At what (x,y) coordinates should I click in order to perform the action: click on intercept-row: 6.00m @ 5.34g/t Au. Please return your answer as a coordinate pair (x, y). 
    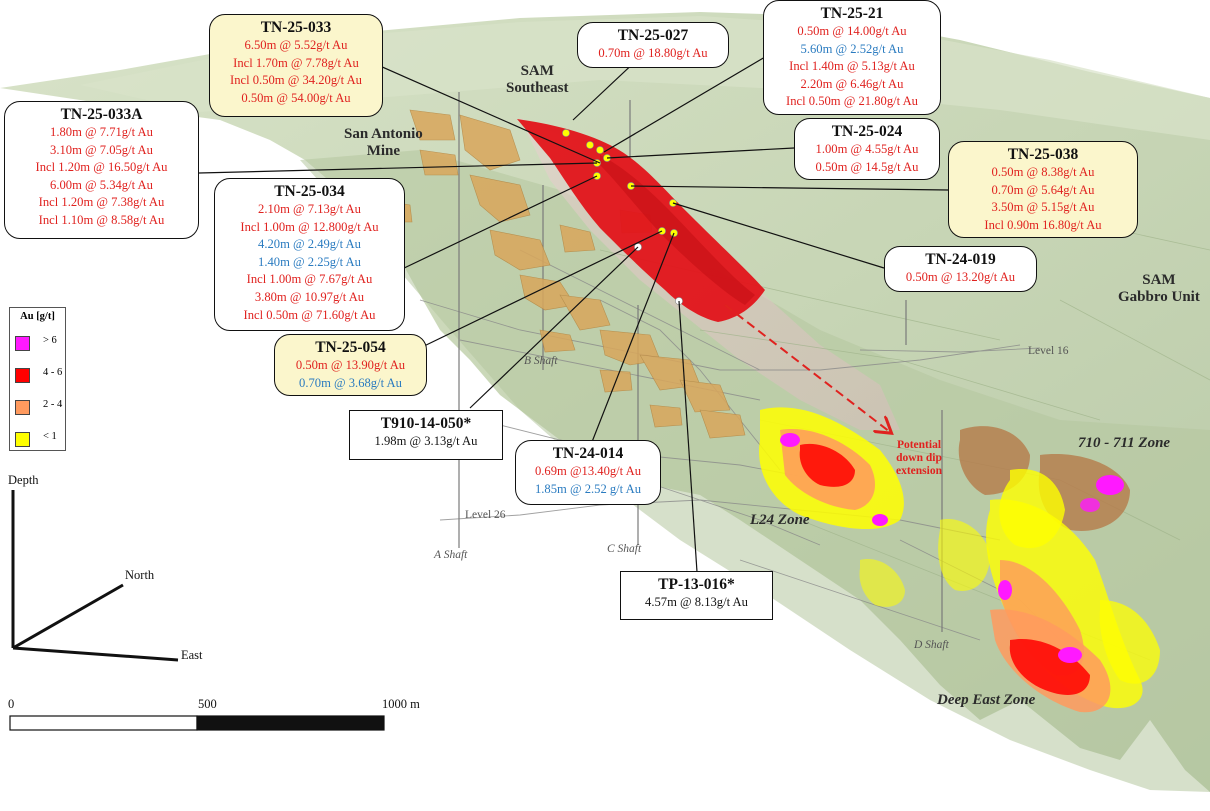
    Looking at the image, I should click on (101, 184).